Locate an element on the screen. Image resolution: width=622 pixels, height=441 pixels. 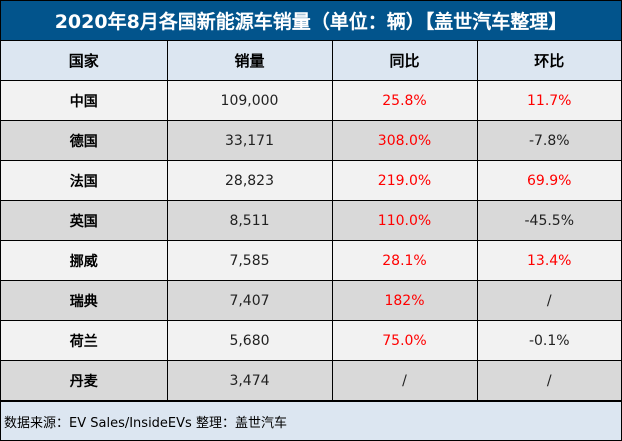
table-row: 荷兰 5,680 75.0% -0.1% is located at coordinates (311, 340).